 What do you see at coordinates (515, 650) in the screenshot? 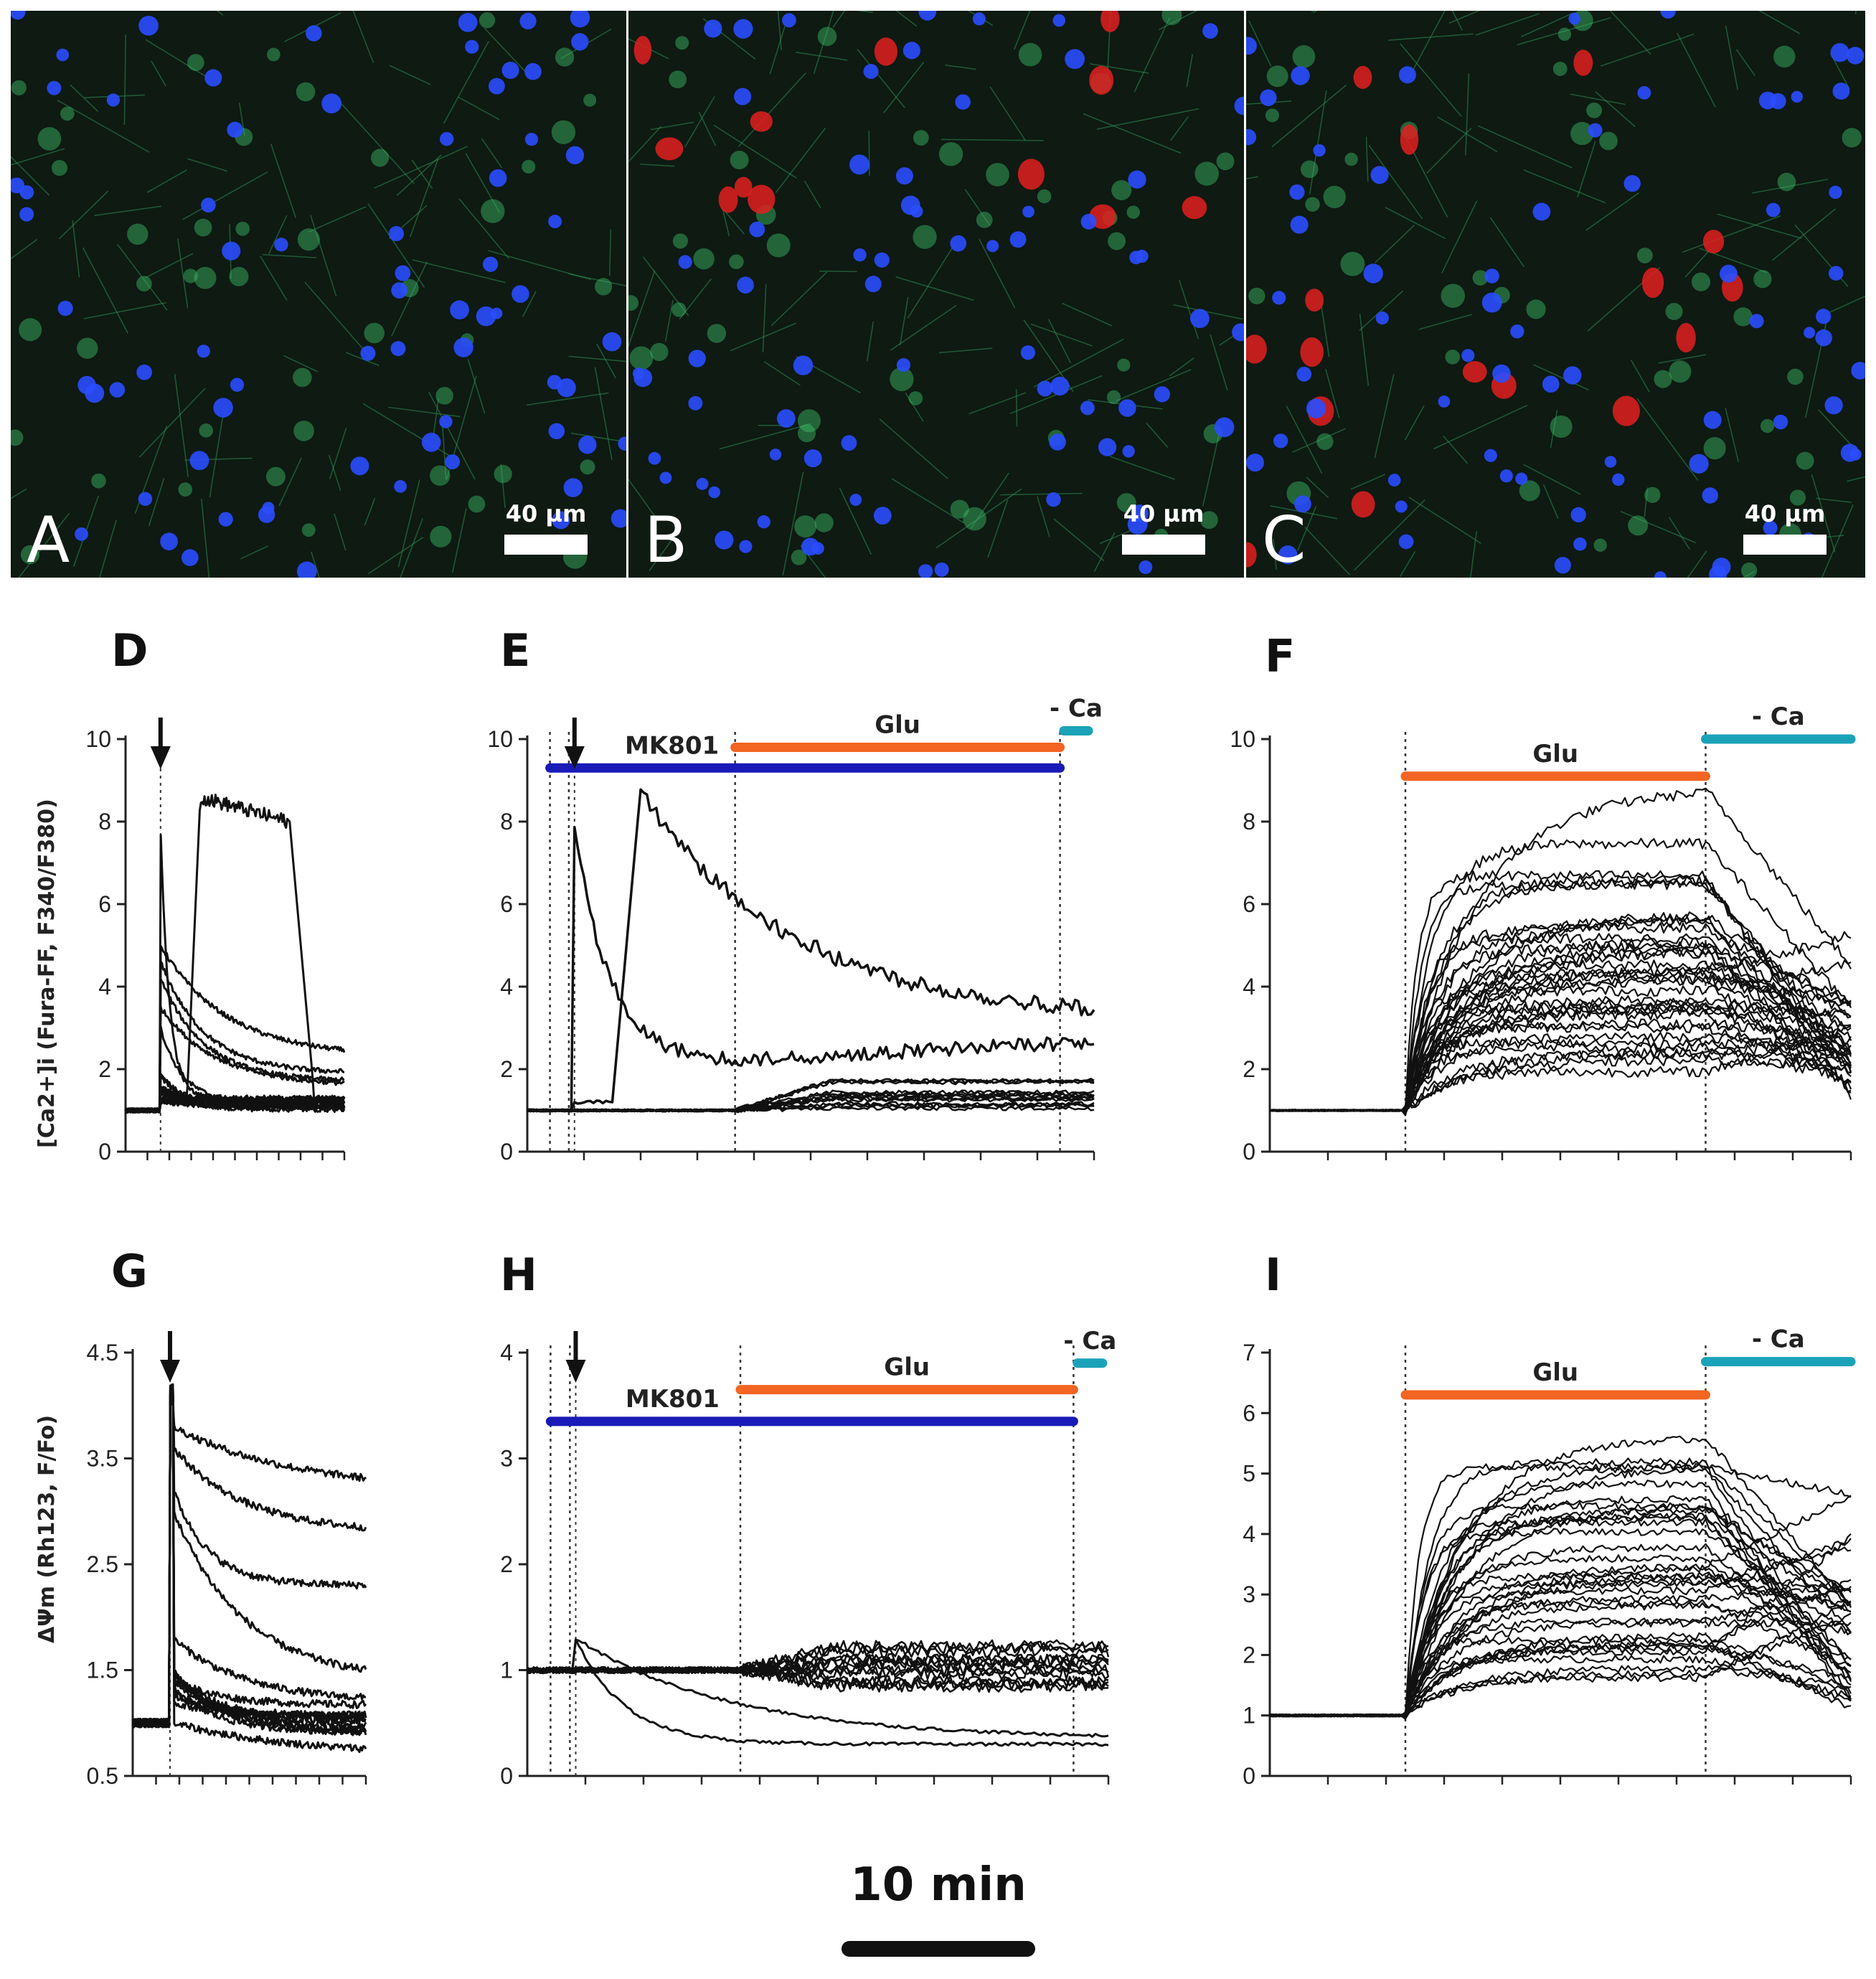
I see `panel-label-e: E` at bounding box center [515, 650].